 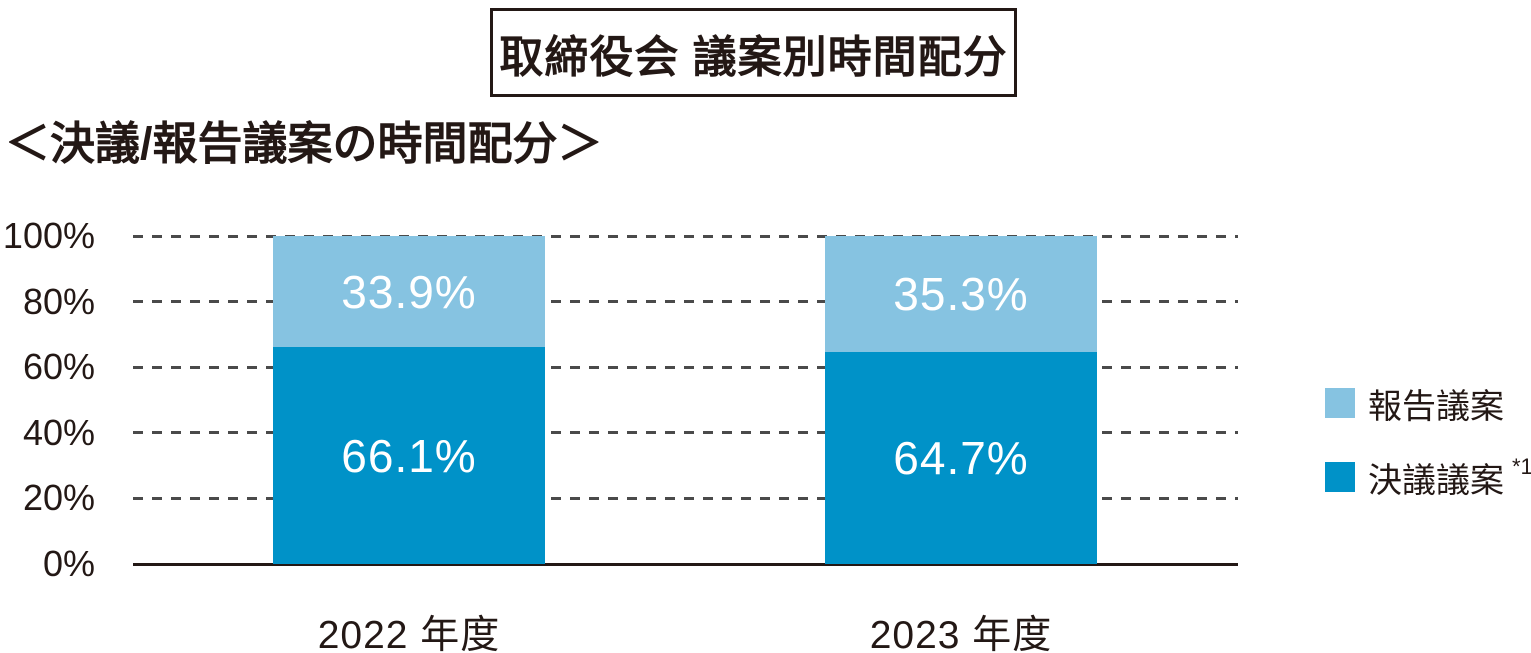 I want to click on bar-segment-report-2022年度: 33.9%, so click(x=409, y=292).